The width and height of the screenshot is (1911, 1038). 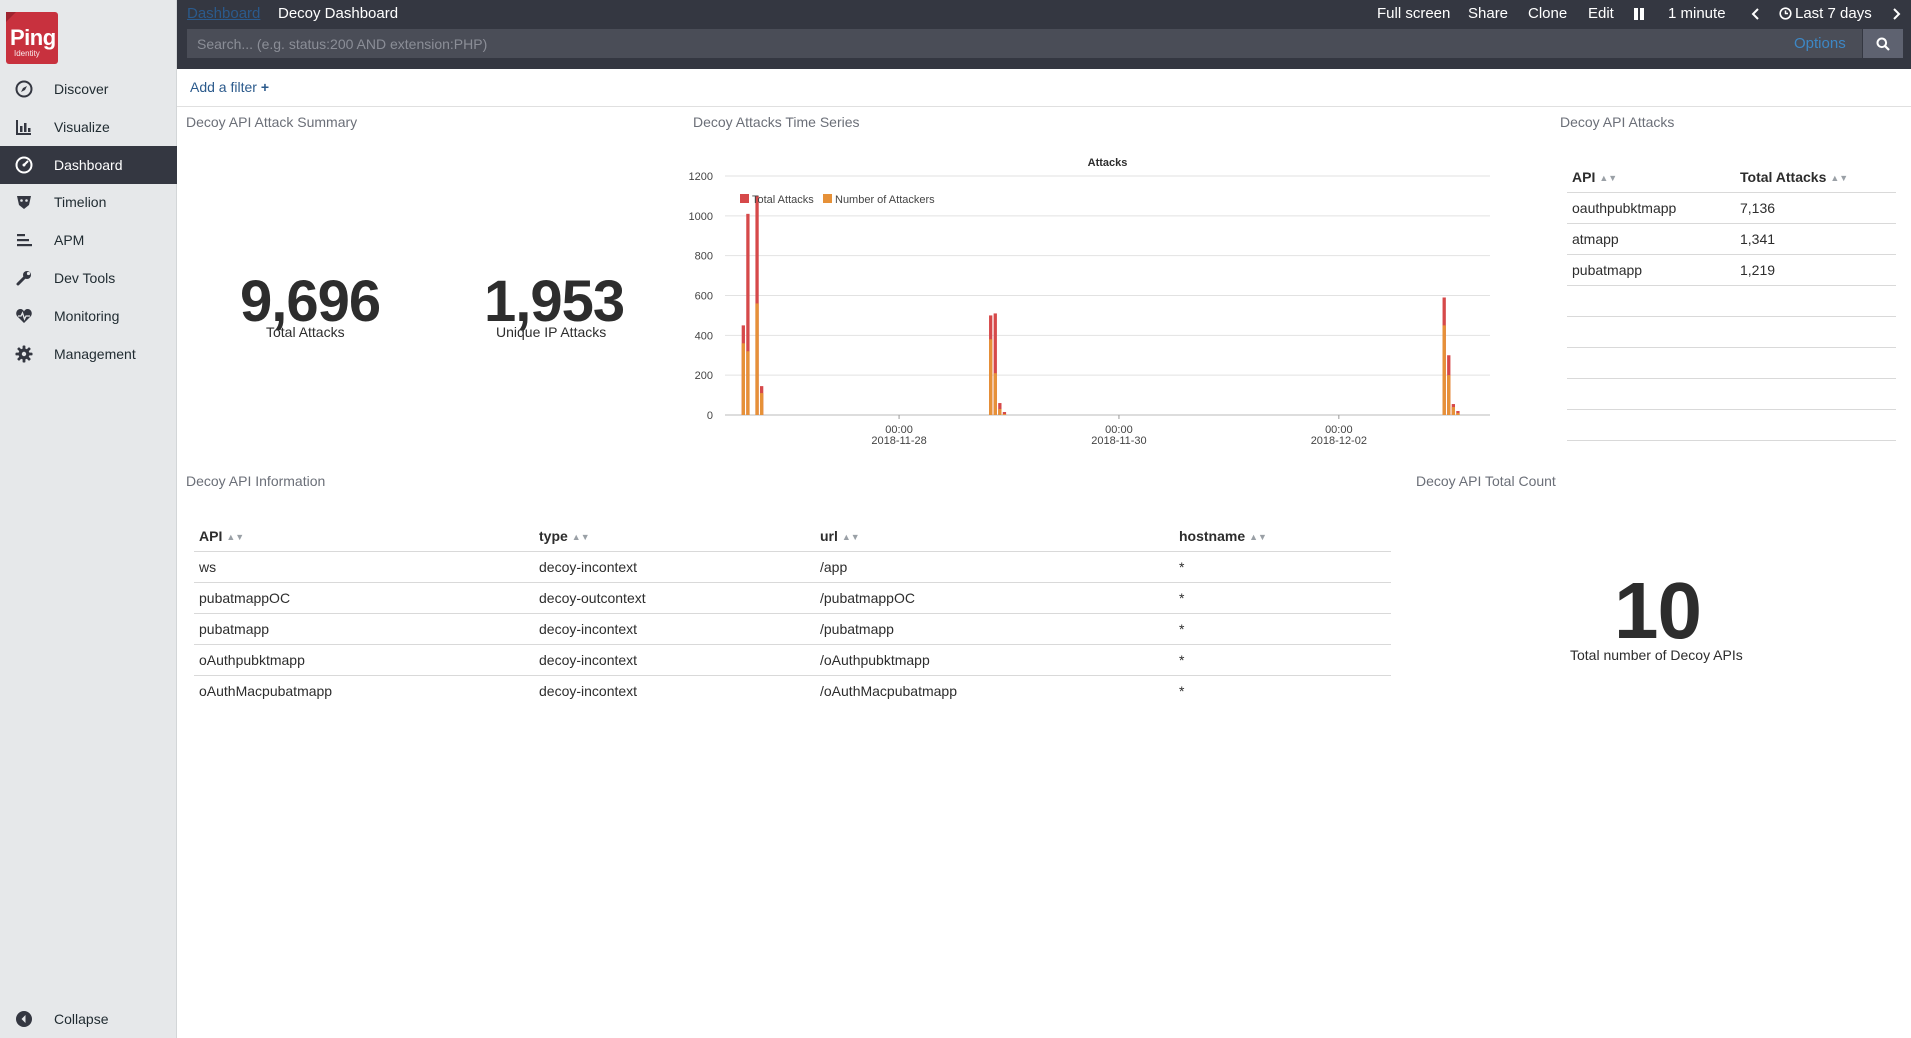 I want to click on y-tick-label: 400, so click(x=704, y=336).